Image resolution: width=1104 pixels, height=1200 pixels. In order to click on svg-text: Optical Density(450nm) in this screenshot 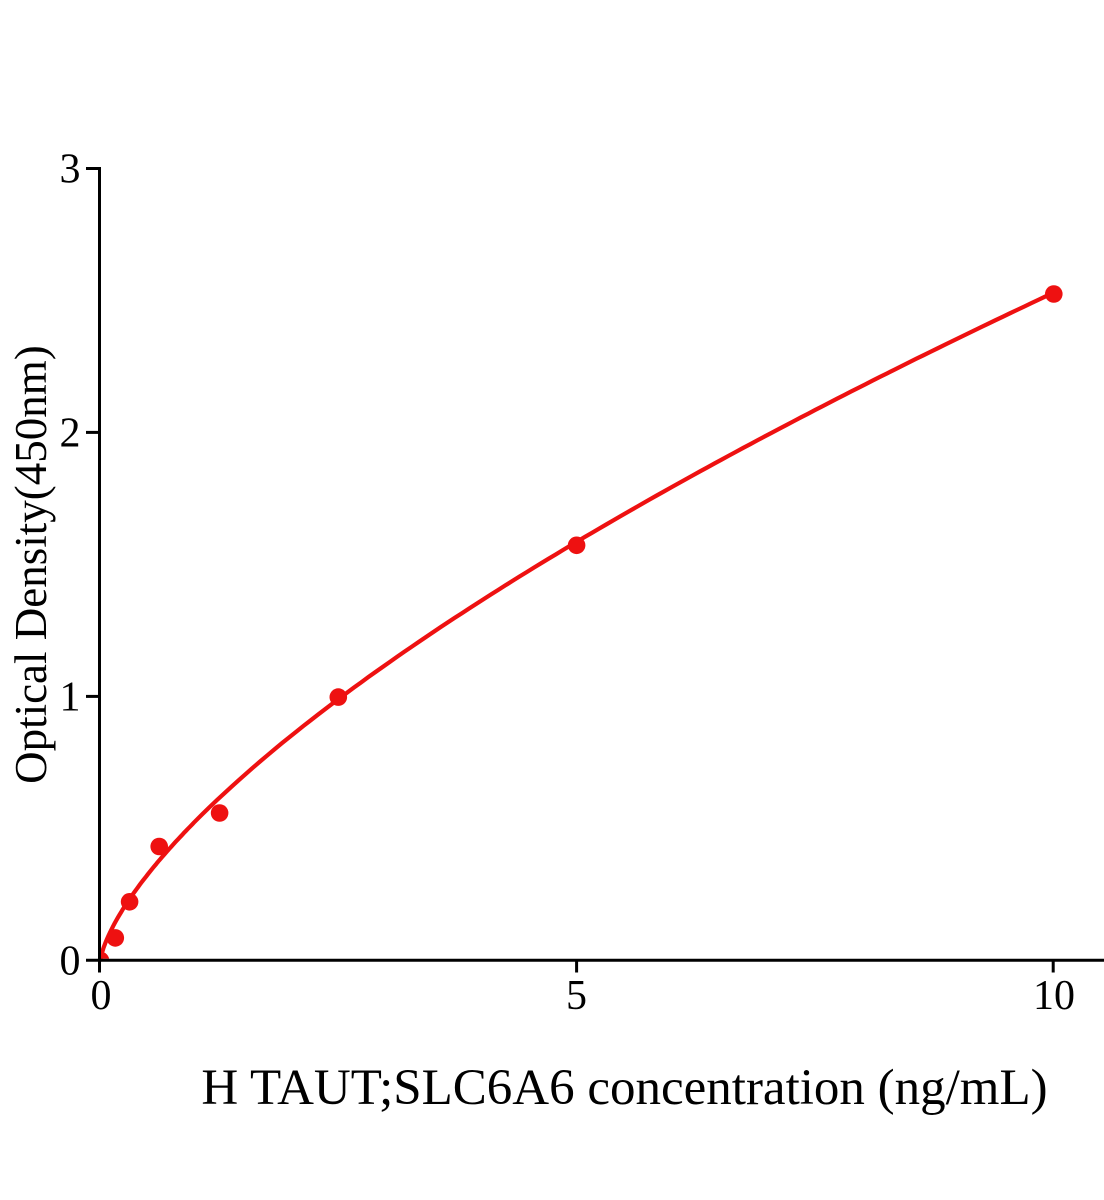, I will do `click(31, 564)`.